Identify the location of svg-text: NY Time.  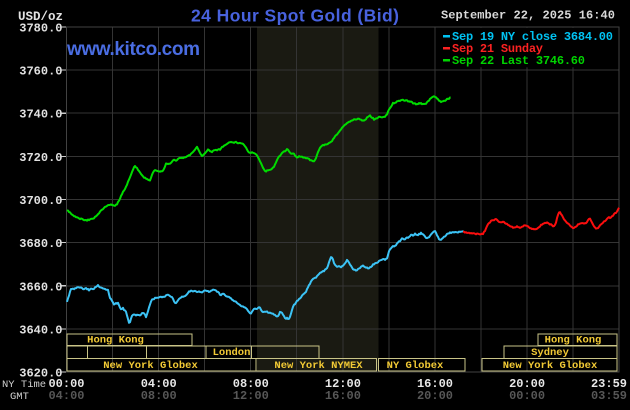
(24, 385).